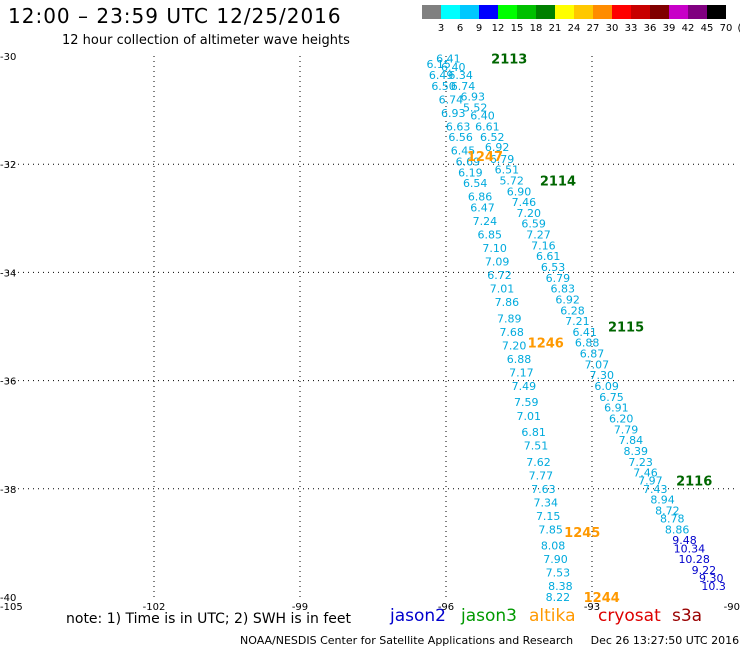 The width and height of the screenshot is (740, 650). Describe the element at coordinates (611, 397) in the screenshot. I see `wave-height-value: 6.75` at that location.